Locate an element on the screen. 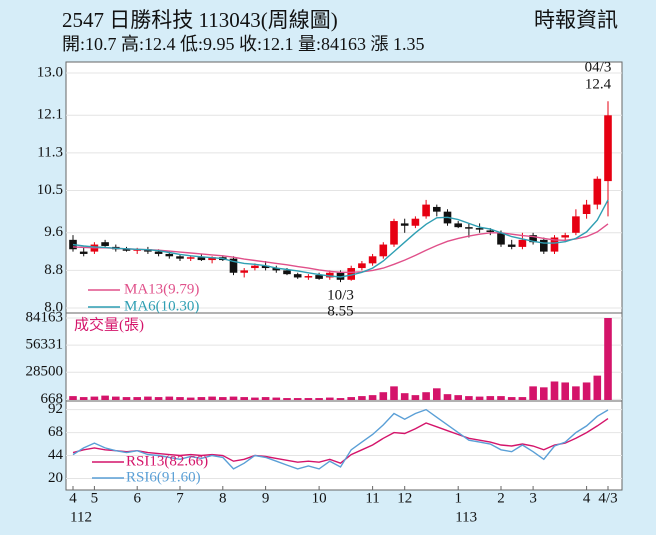  year-label: 112 is located at coordinates (81, 517).